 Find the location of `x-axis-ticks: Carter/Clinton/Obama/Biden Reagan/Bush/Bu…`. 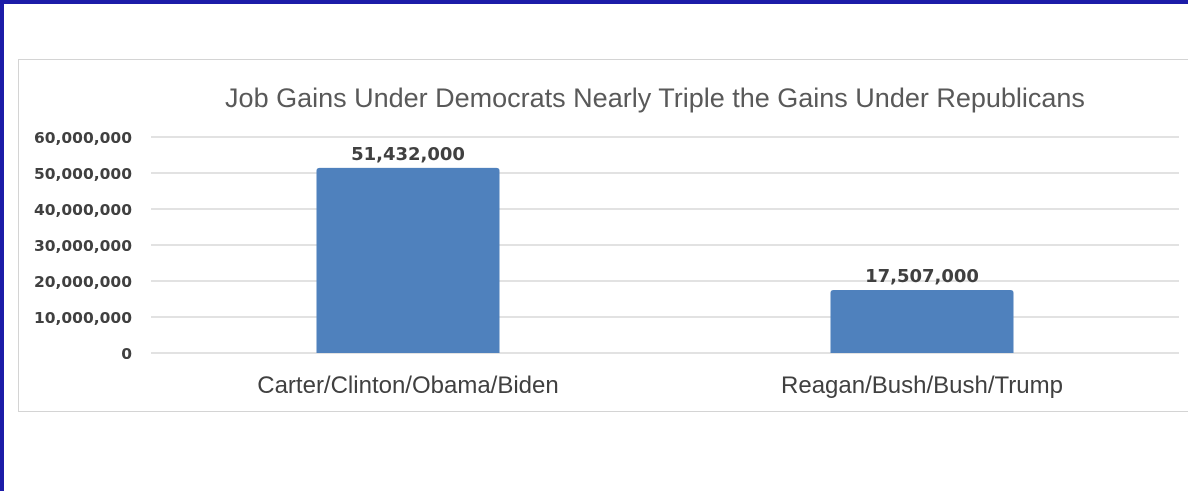

x-axis-ticks: Carter/Clinton/Obama/Biden Reagan/Bush/Bu… is located at coordinates (660, 385).